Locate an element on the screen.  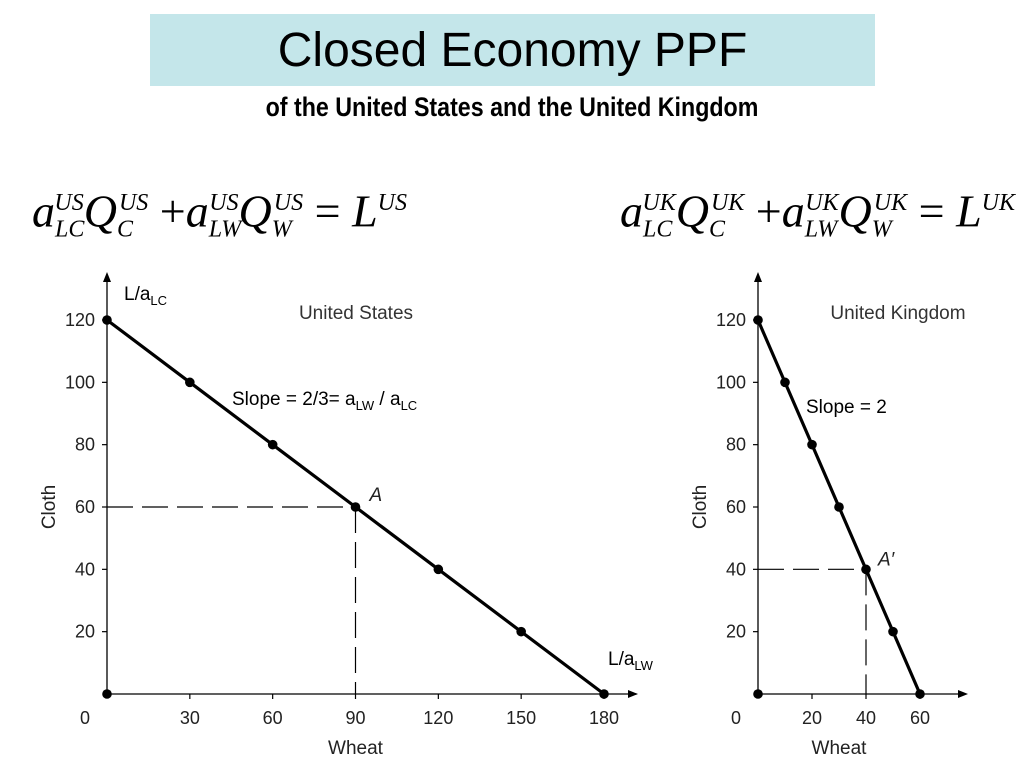
us-y-tick-label: 120 is located at coordinates (80, 320).